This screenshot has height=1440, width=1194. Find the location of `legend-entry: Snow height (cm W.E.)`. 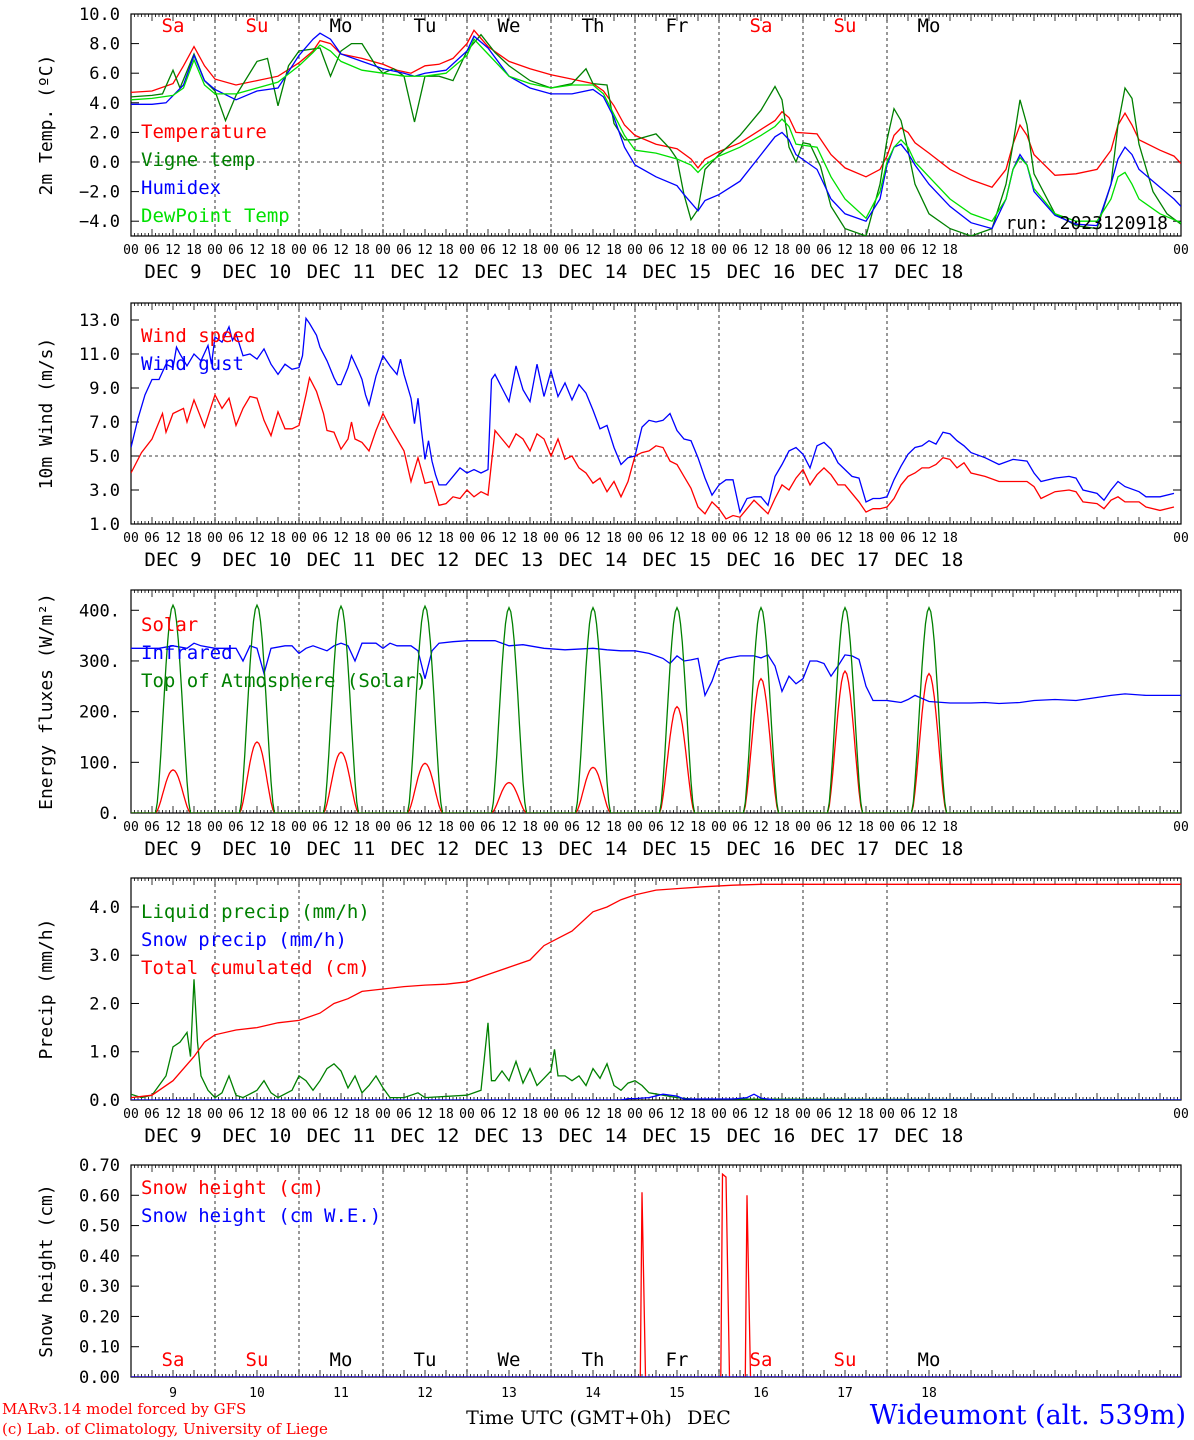

legend-entry: Snow height (cm W.E.) is located at coordinates (261, 1216).